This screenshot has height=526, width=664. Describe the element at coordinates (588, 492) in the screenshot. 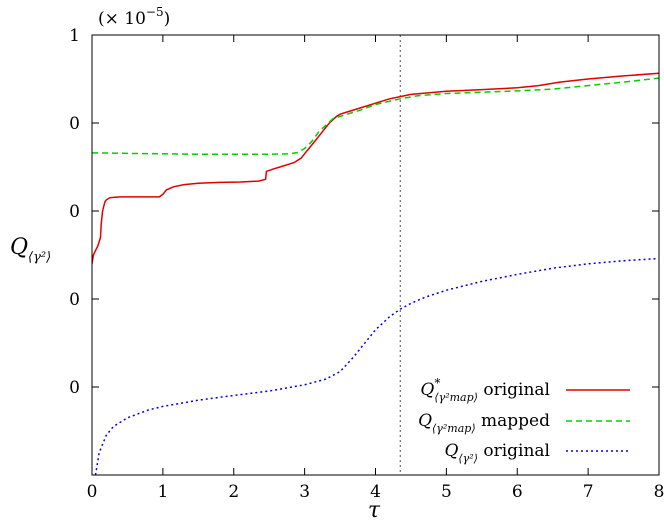

I see `x-tick-label: 7` at that location.